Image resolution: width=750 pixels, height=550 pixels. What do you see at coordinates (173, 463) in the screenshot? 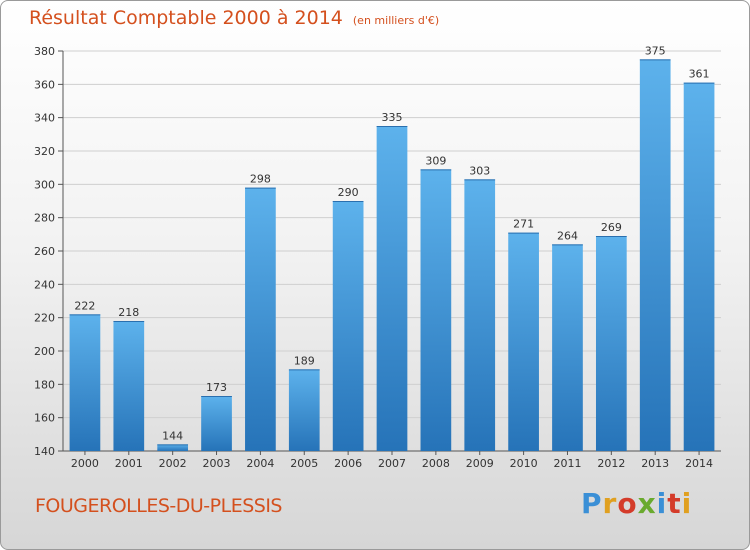
I see `x-tick-label: 2002` at bounding box center [173, 463].